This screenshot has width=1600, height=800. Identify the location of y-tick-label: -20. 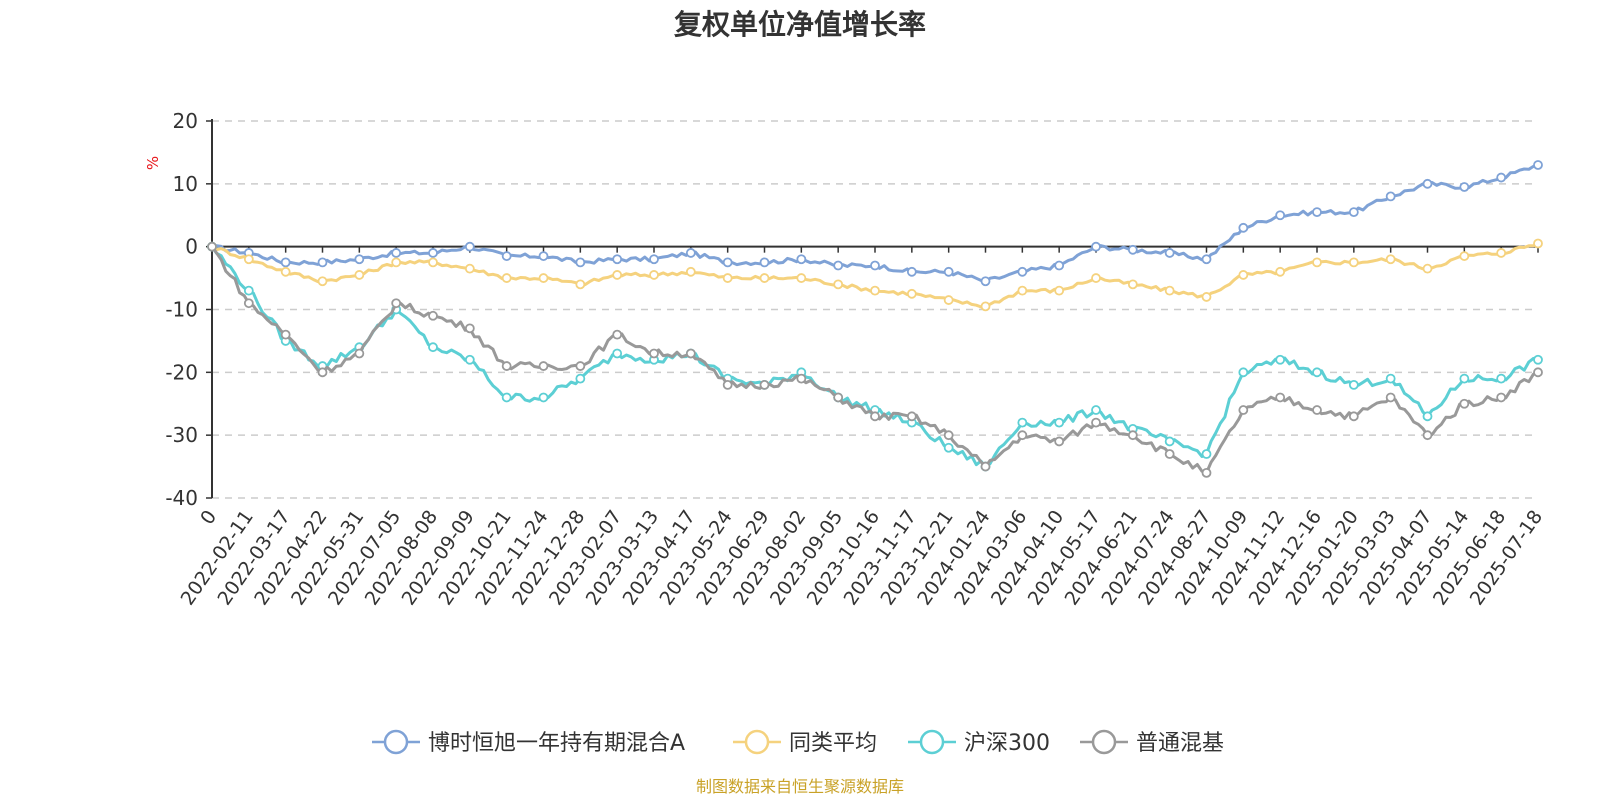
(181, 372).